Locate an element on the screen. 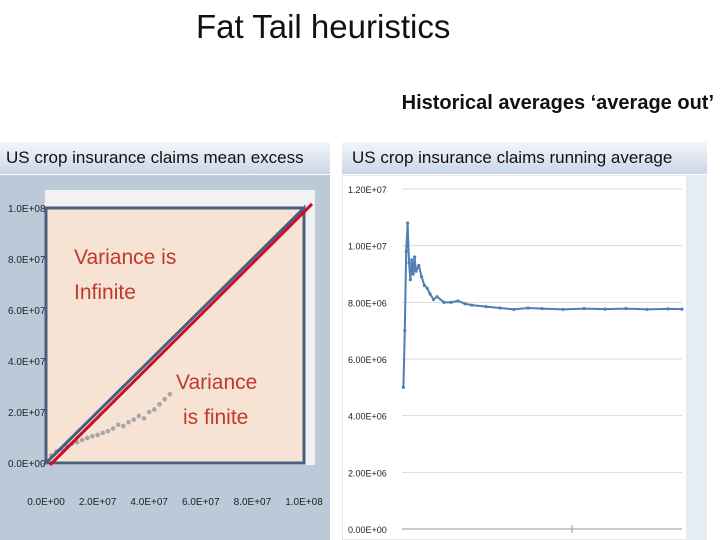 This screenshot has width=720, height=540. left-x-tick-label: 1.0E+08 is located at coordinates (304, 502).